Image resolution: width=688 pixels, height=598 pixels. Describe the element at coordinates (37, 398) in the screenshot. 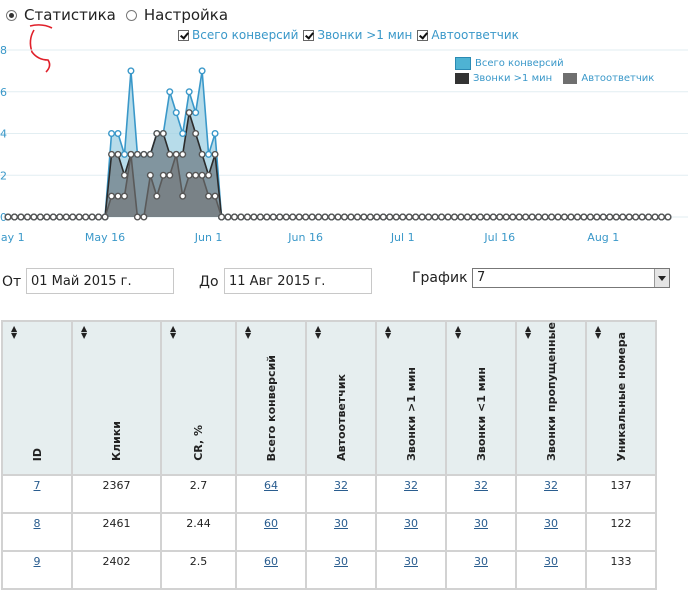

I see `column-header-id: ▲ ▼ ID` at that location.